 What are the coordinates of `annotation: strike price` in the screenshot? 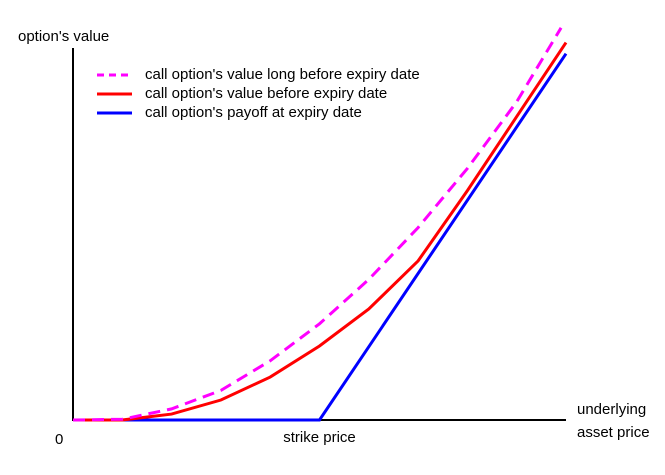 It's located at (319, 437).